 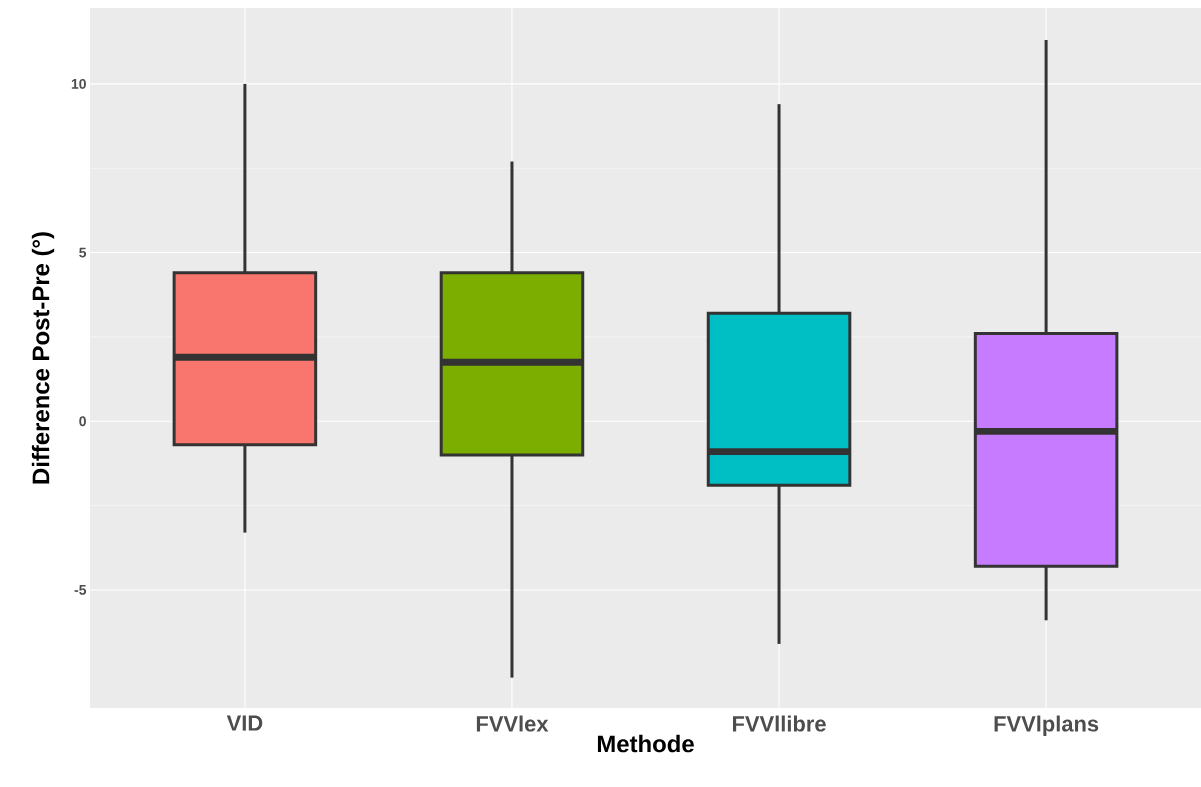 What do you see at coordinates (43, 358) in the screenshot?
I see `y-axis-title: Difference Post-Pre (°)` at bounding box center [43, 358].